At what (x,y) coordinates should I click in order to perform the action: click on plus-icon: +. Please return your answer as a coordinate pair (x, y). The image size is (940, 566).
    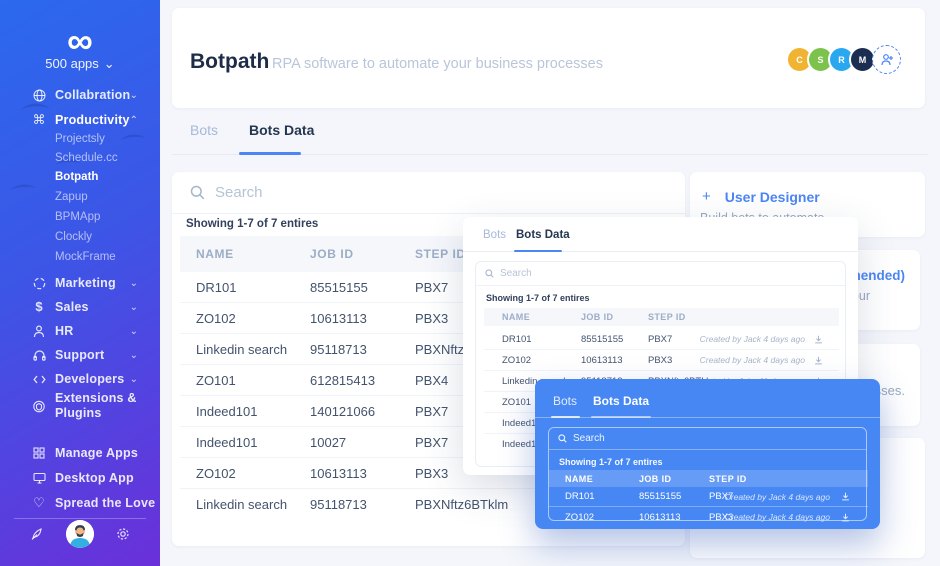
    Looking at the image, I should click on (706, 196).